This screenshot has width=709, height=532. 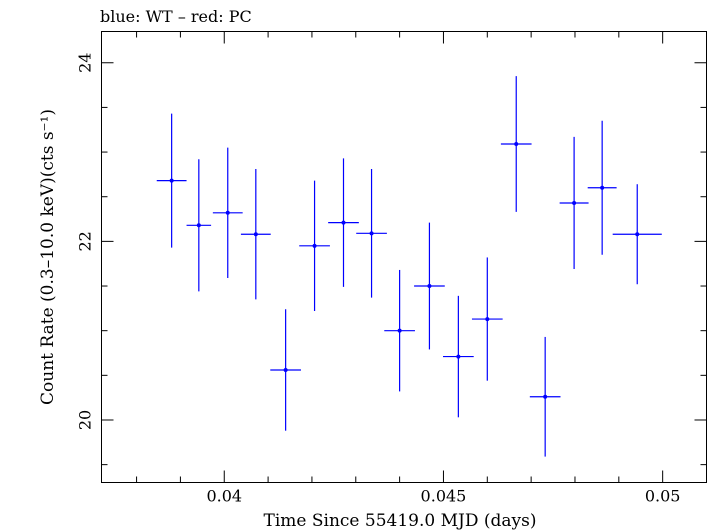 I want to click on y-axis-label: Count Rate (0.3–10.0 keV)(cts s⁻¹), so click(x=48, y=257).